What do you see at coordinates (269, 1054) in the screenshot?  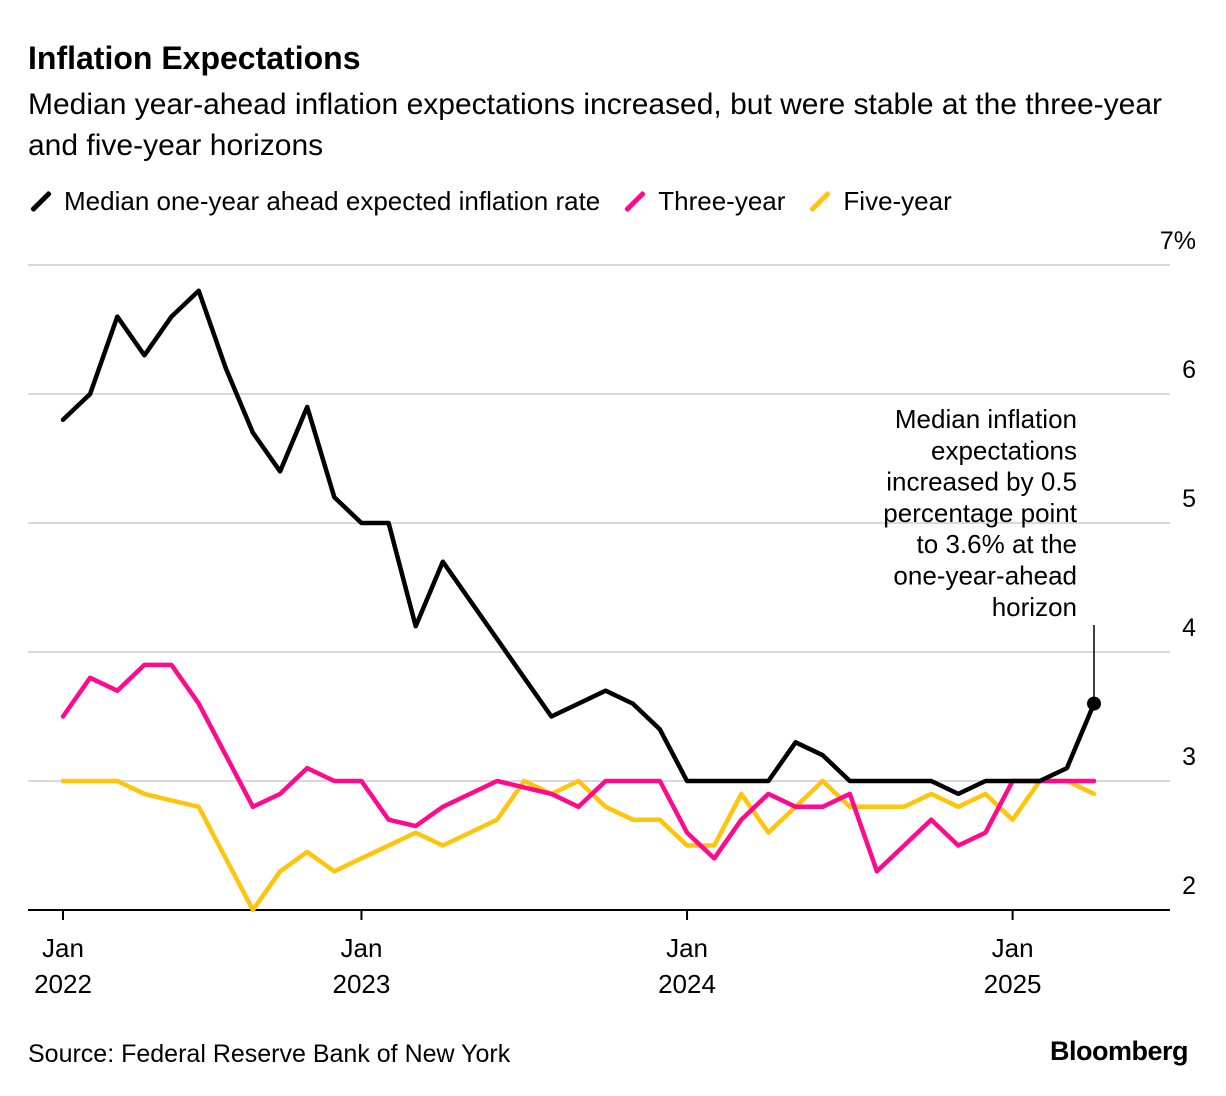 I see `source-note: Source: Federal Reserve Bank of New York` at bounding box center [269, 1054].